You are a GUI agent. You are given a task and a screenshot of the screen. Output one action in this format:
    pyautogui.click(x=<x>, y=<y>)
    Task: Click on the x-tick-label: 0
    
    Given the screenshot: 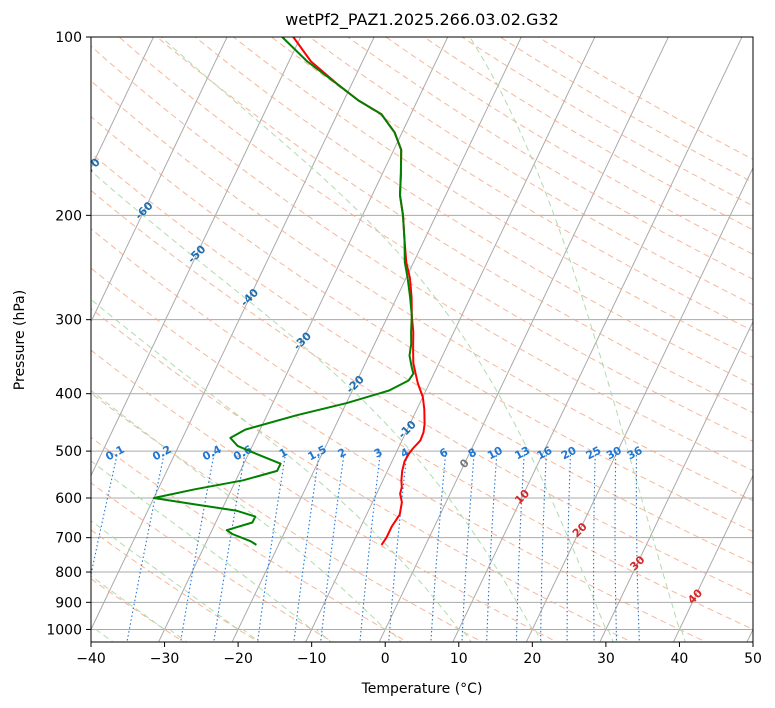 What is the action you would take?
    pyautogui.click(x=385, y=659)
    